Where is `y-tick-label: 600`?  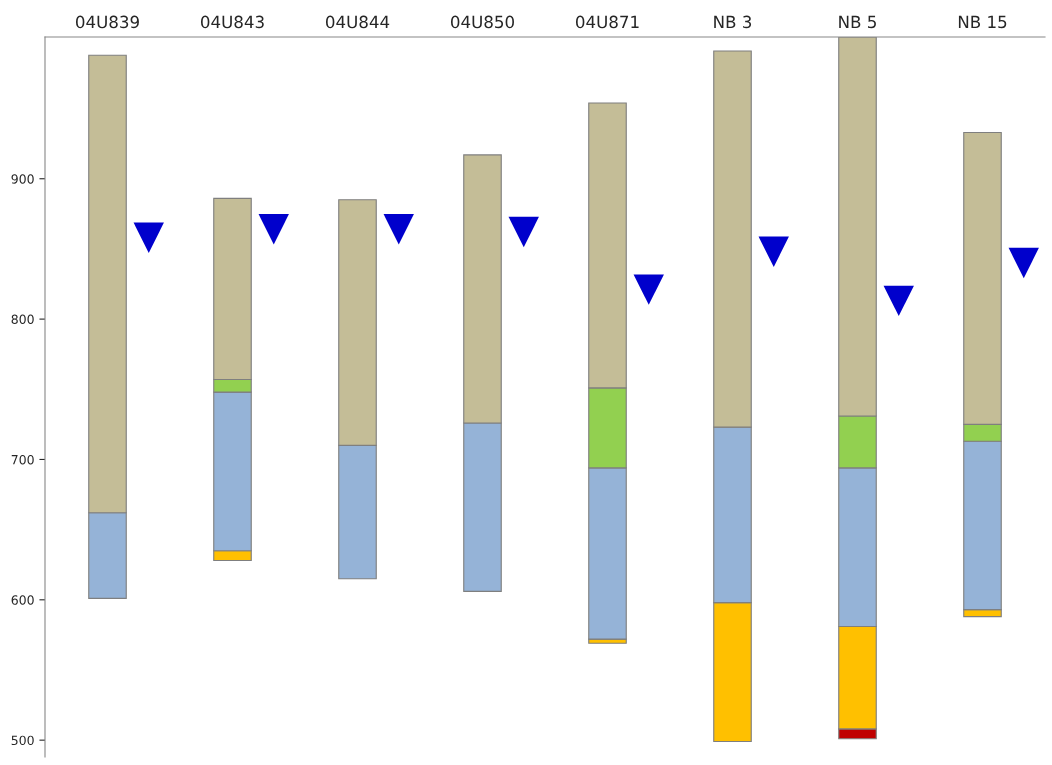
y-tick-label: 600 is located at coordinates (22, 600).